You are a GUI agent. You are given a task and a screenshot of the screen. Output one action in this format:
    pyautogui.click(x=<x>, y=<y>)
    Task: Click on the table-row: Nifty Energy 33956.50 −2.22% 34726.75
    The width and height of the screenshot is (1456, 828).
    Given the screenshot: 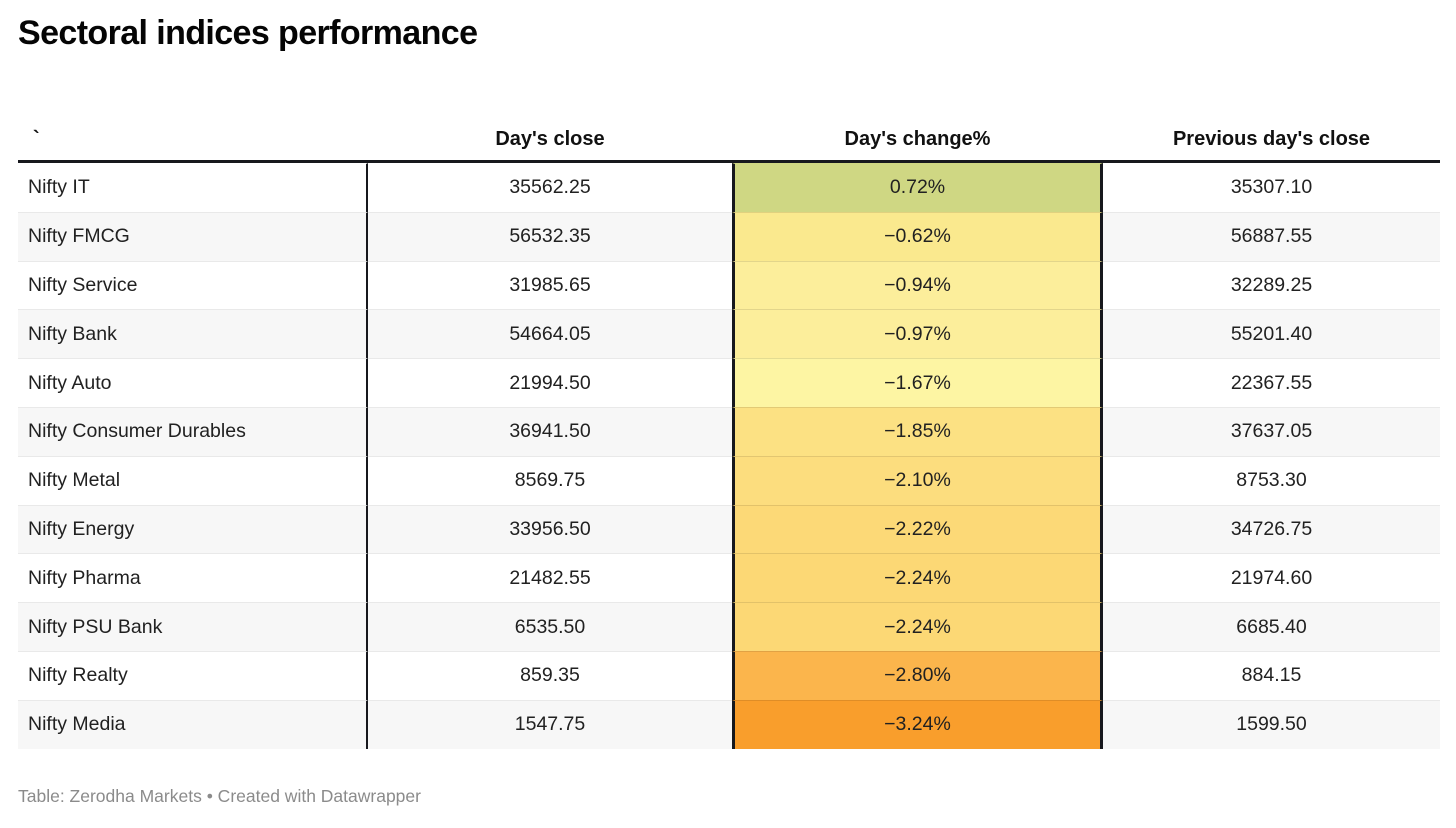 What is the action you would take?
    pyautogui.click(x=729, y=529)
    